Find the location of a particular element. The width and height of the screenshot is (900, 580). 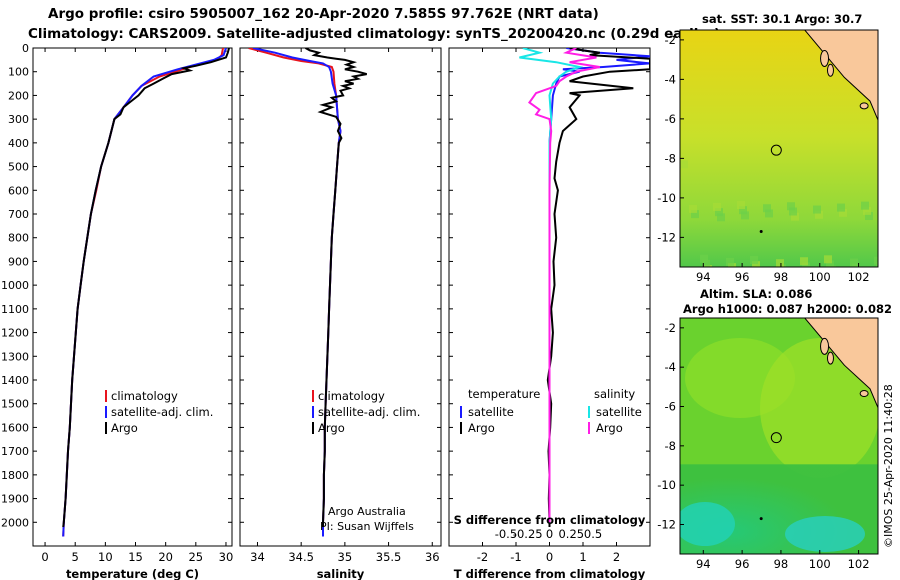

y-tick-label: 1100 is located at coordinates (15, 309).